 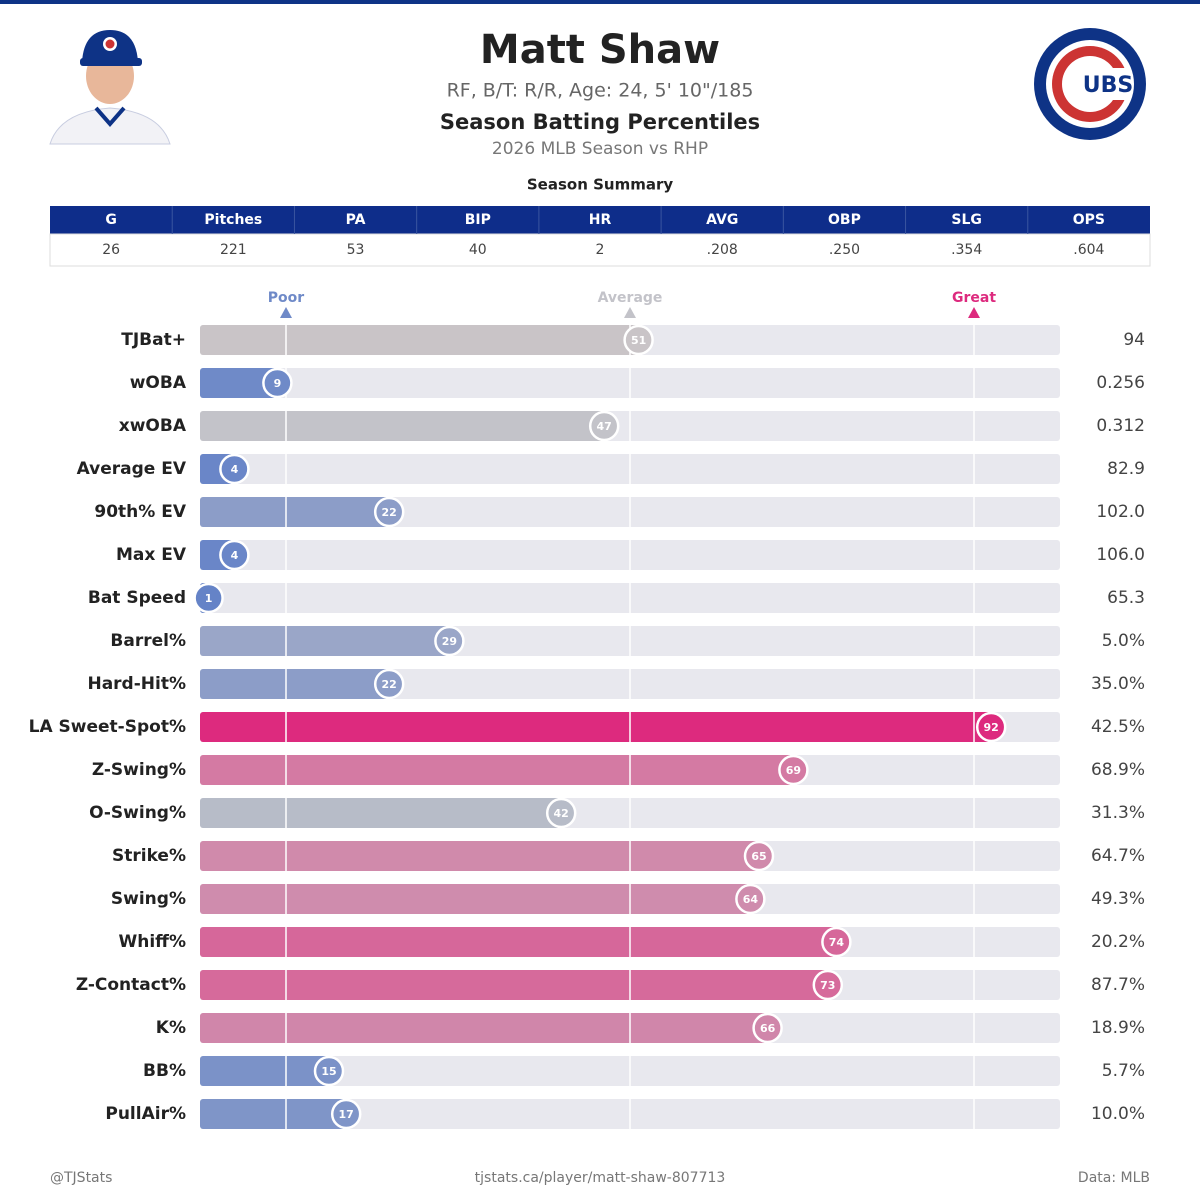 What do you see at coordinates (1120, 555) in the screenshot?
I see `stat-value: 106.0` at bounding box center [1120, 555].